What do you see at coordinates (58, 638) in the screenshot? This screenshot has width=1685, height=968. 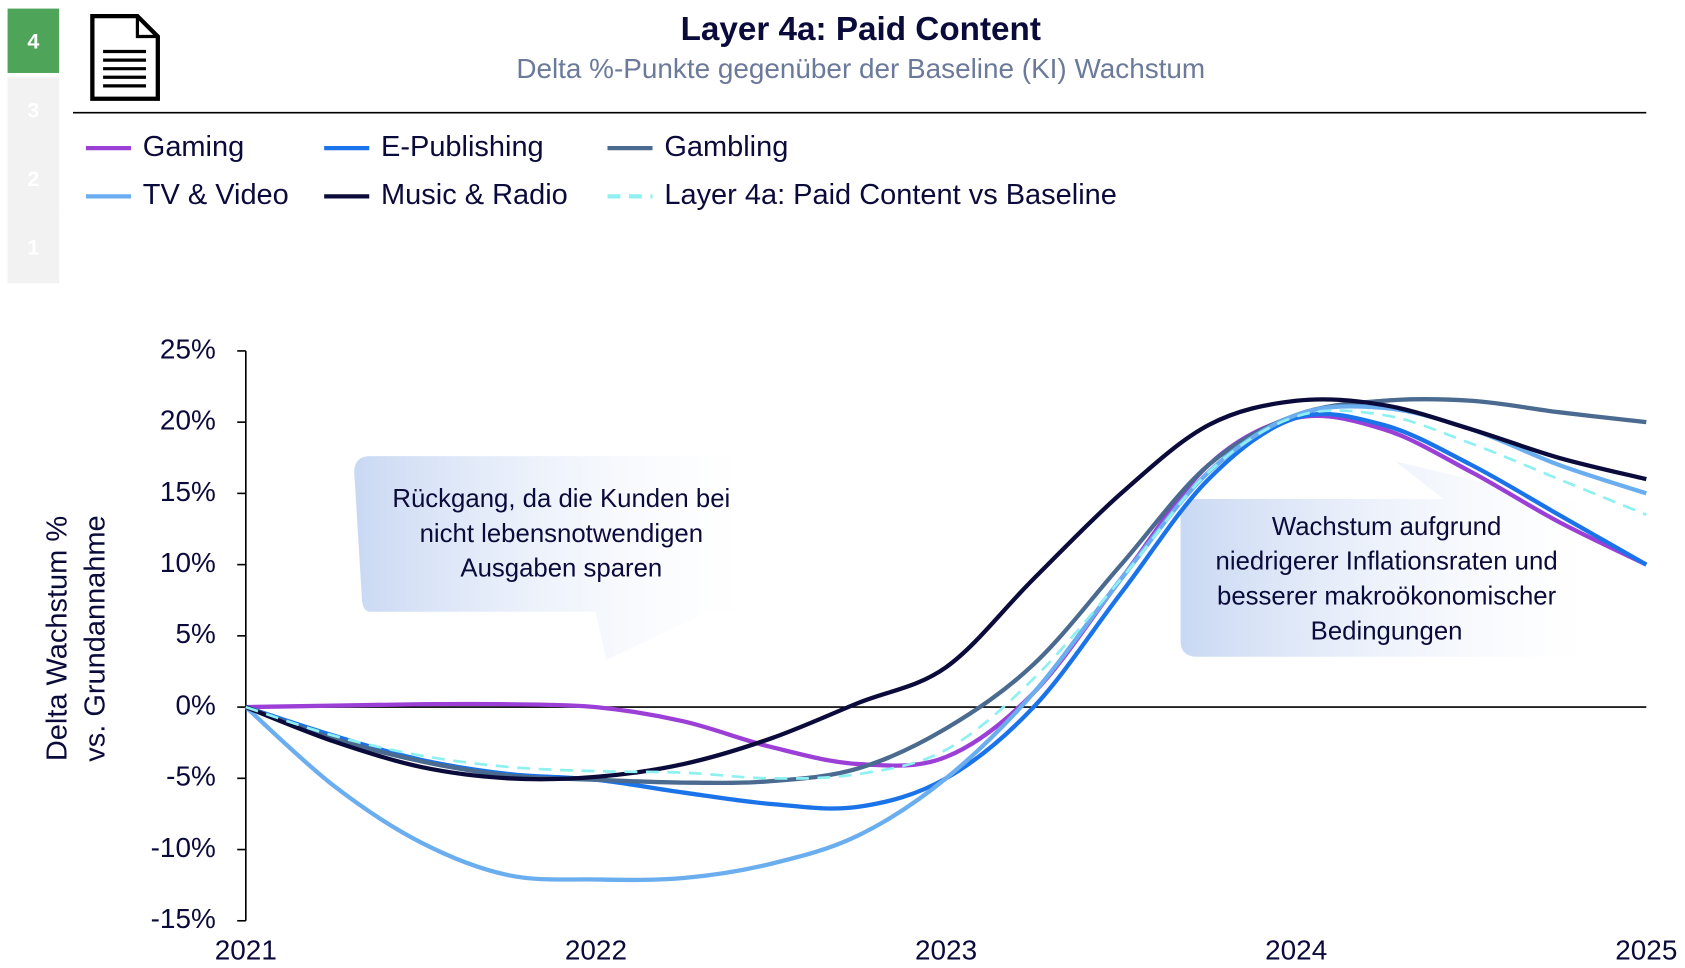 I see `y-axis-label: Delta Wachstum %` at bounding box center [58, 638].